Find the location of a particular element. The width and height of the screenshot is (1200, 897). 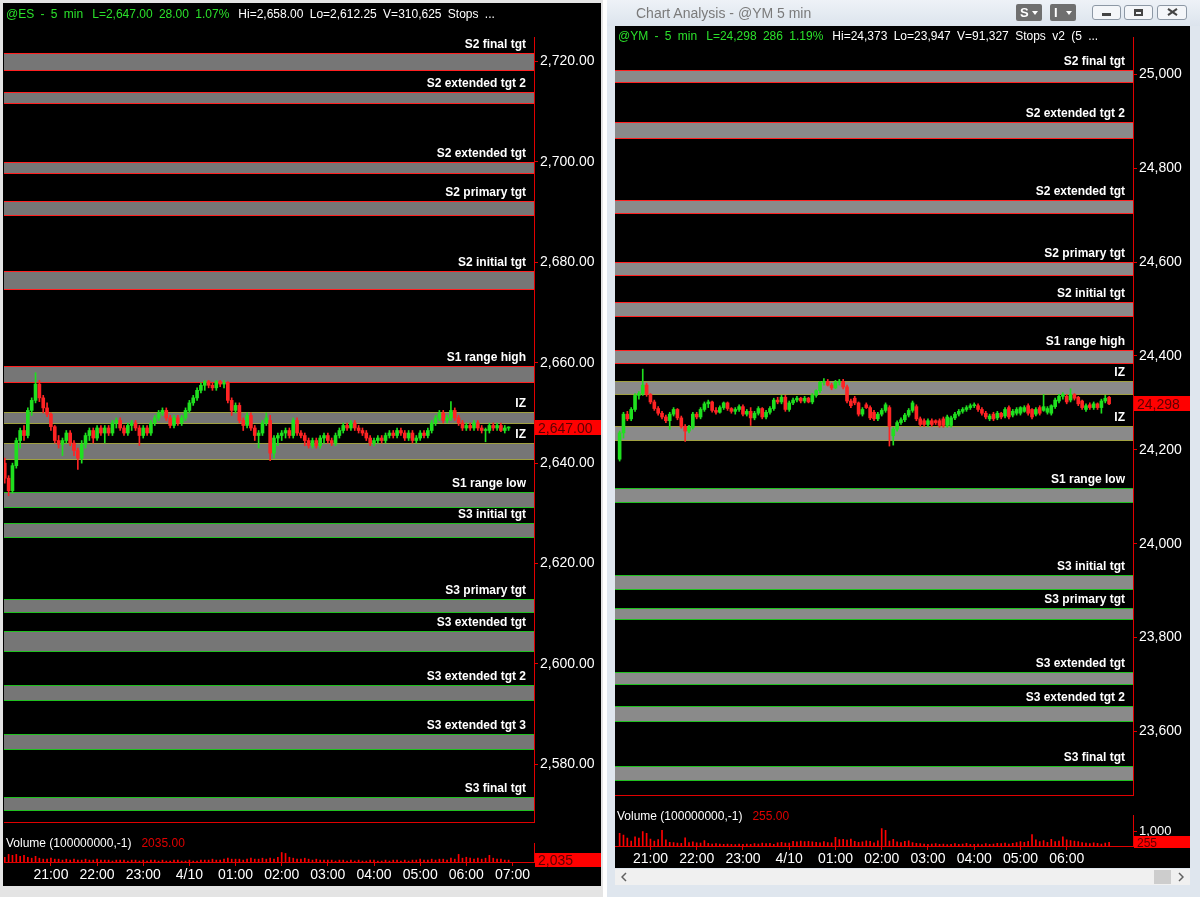

band-label: S3 extended tgt 3 is located at coordinates (476, 725).